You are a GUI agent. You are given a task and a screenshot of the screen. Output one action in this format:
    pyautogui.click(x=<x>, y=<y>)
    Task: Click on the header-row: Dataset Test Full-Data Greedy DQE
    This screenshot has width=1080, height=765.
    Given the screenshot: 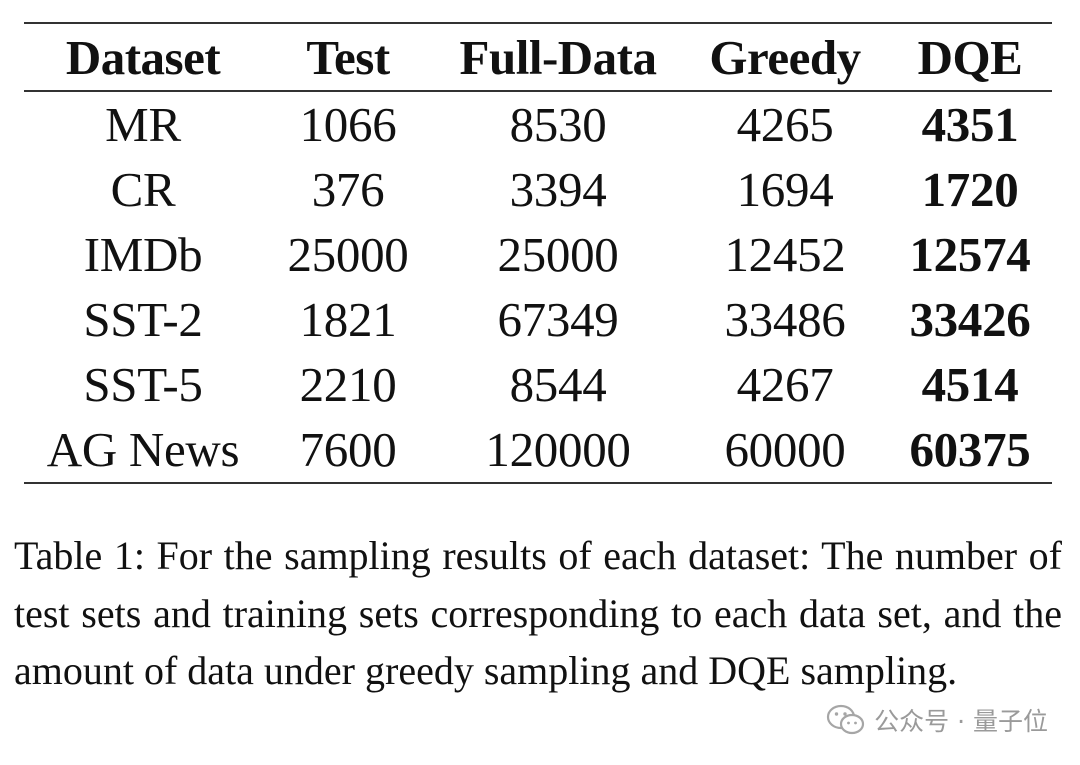 What is the action you would take?
    pyautogui.click(x=538, y=57)
    